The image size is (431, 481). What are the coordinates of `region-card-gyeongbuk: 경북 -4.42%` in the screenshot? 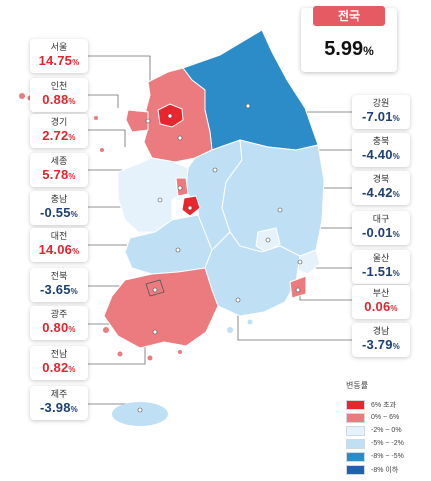 It's located at (381, 188).